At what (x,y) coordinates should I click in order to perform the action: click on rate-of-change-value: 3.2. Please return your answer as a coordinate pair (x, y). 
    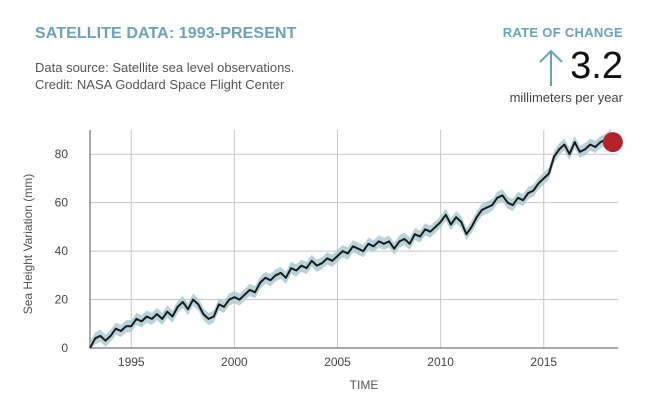
    Looking at the image, I should click on (596, 66).